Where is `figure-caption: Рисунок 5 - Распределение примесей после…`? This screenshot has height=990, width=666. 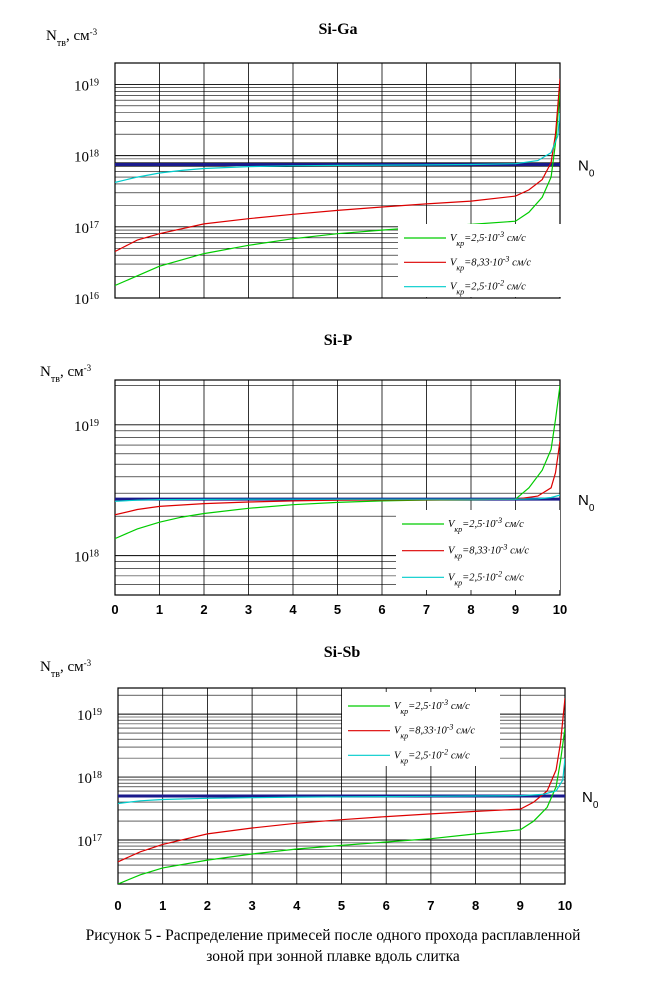
figure-caption: Рисунок 5 - Распределение примесей после… is located at coordinates (333, 946).